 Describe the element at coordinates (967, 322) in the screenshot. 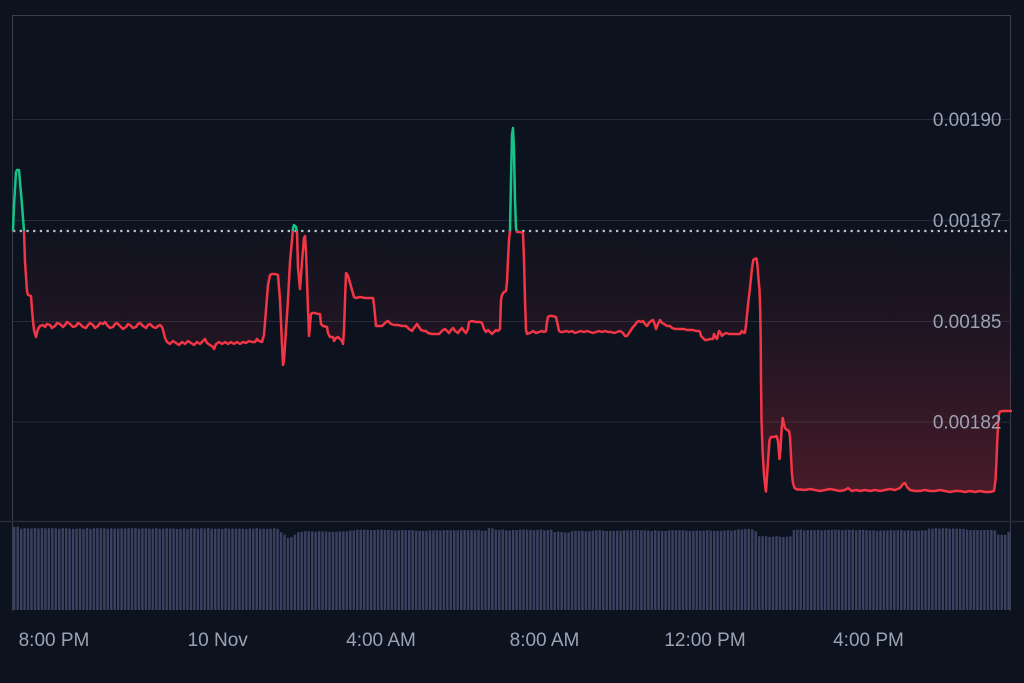

I see `svg-text: 0.00185` at that location.